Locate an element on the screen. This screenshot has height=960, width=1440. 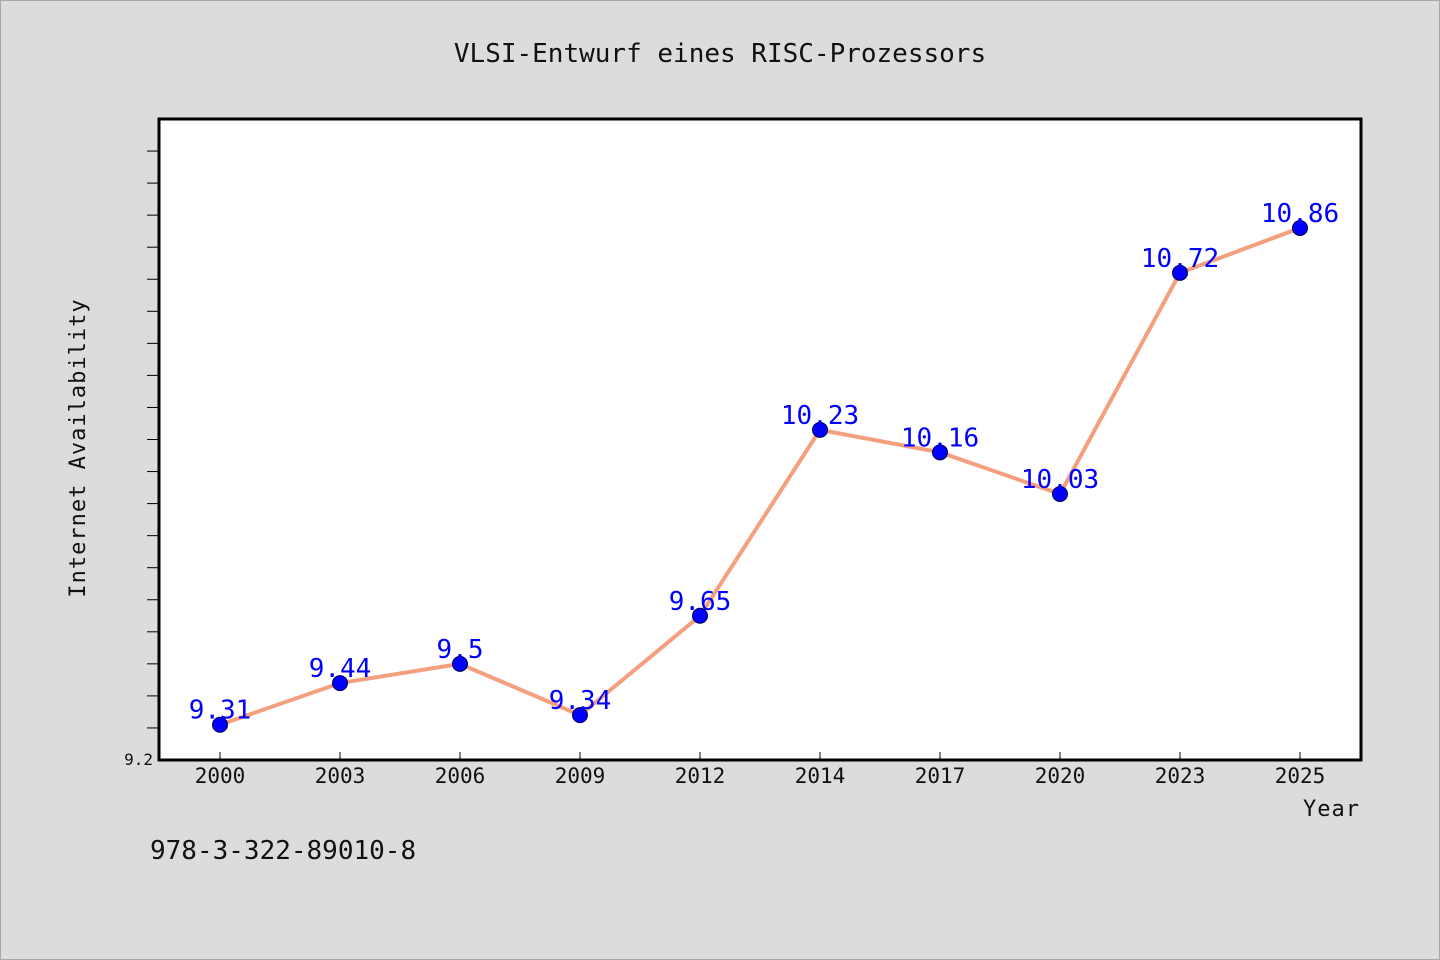
x-tick-label: 2012 is located at coordinates (700, 776).